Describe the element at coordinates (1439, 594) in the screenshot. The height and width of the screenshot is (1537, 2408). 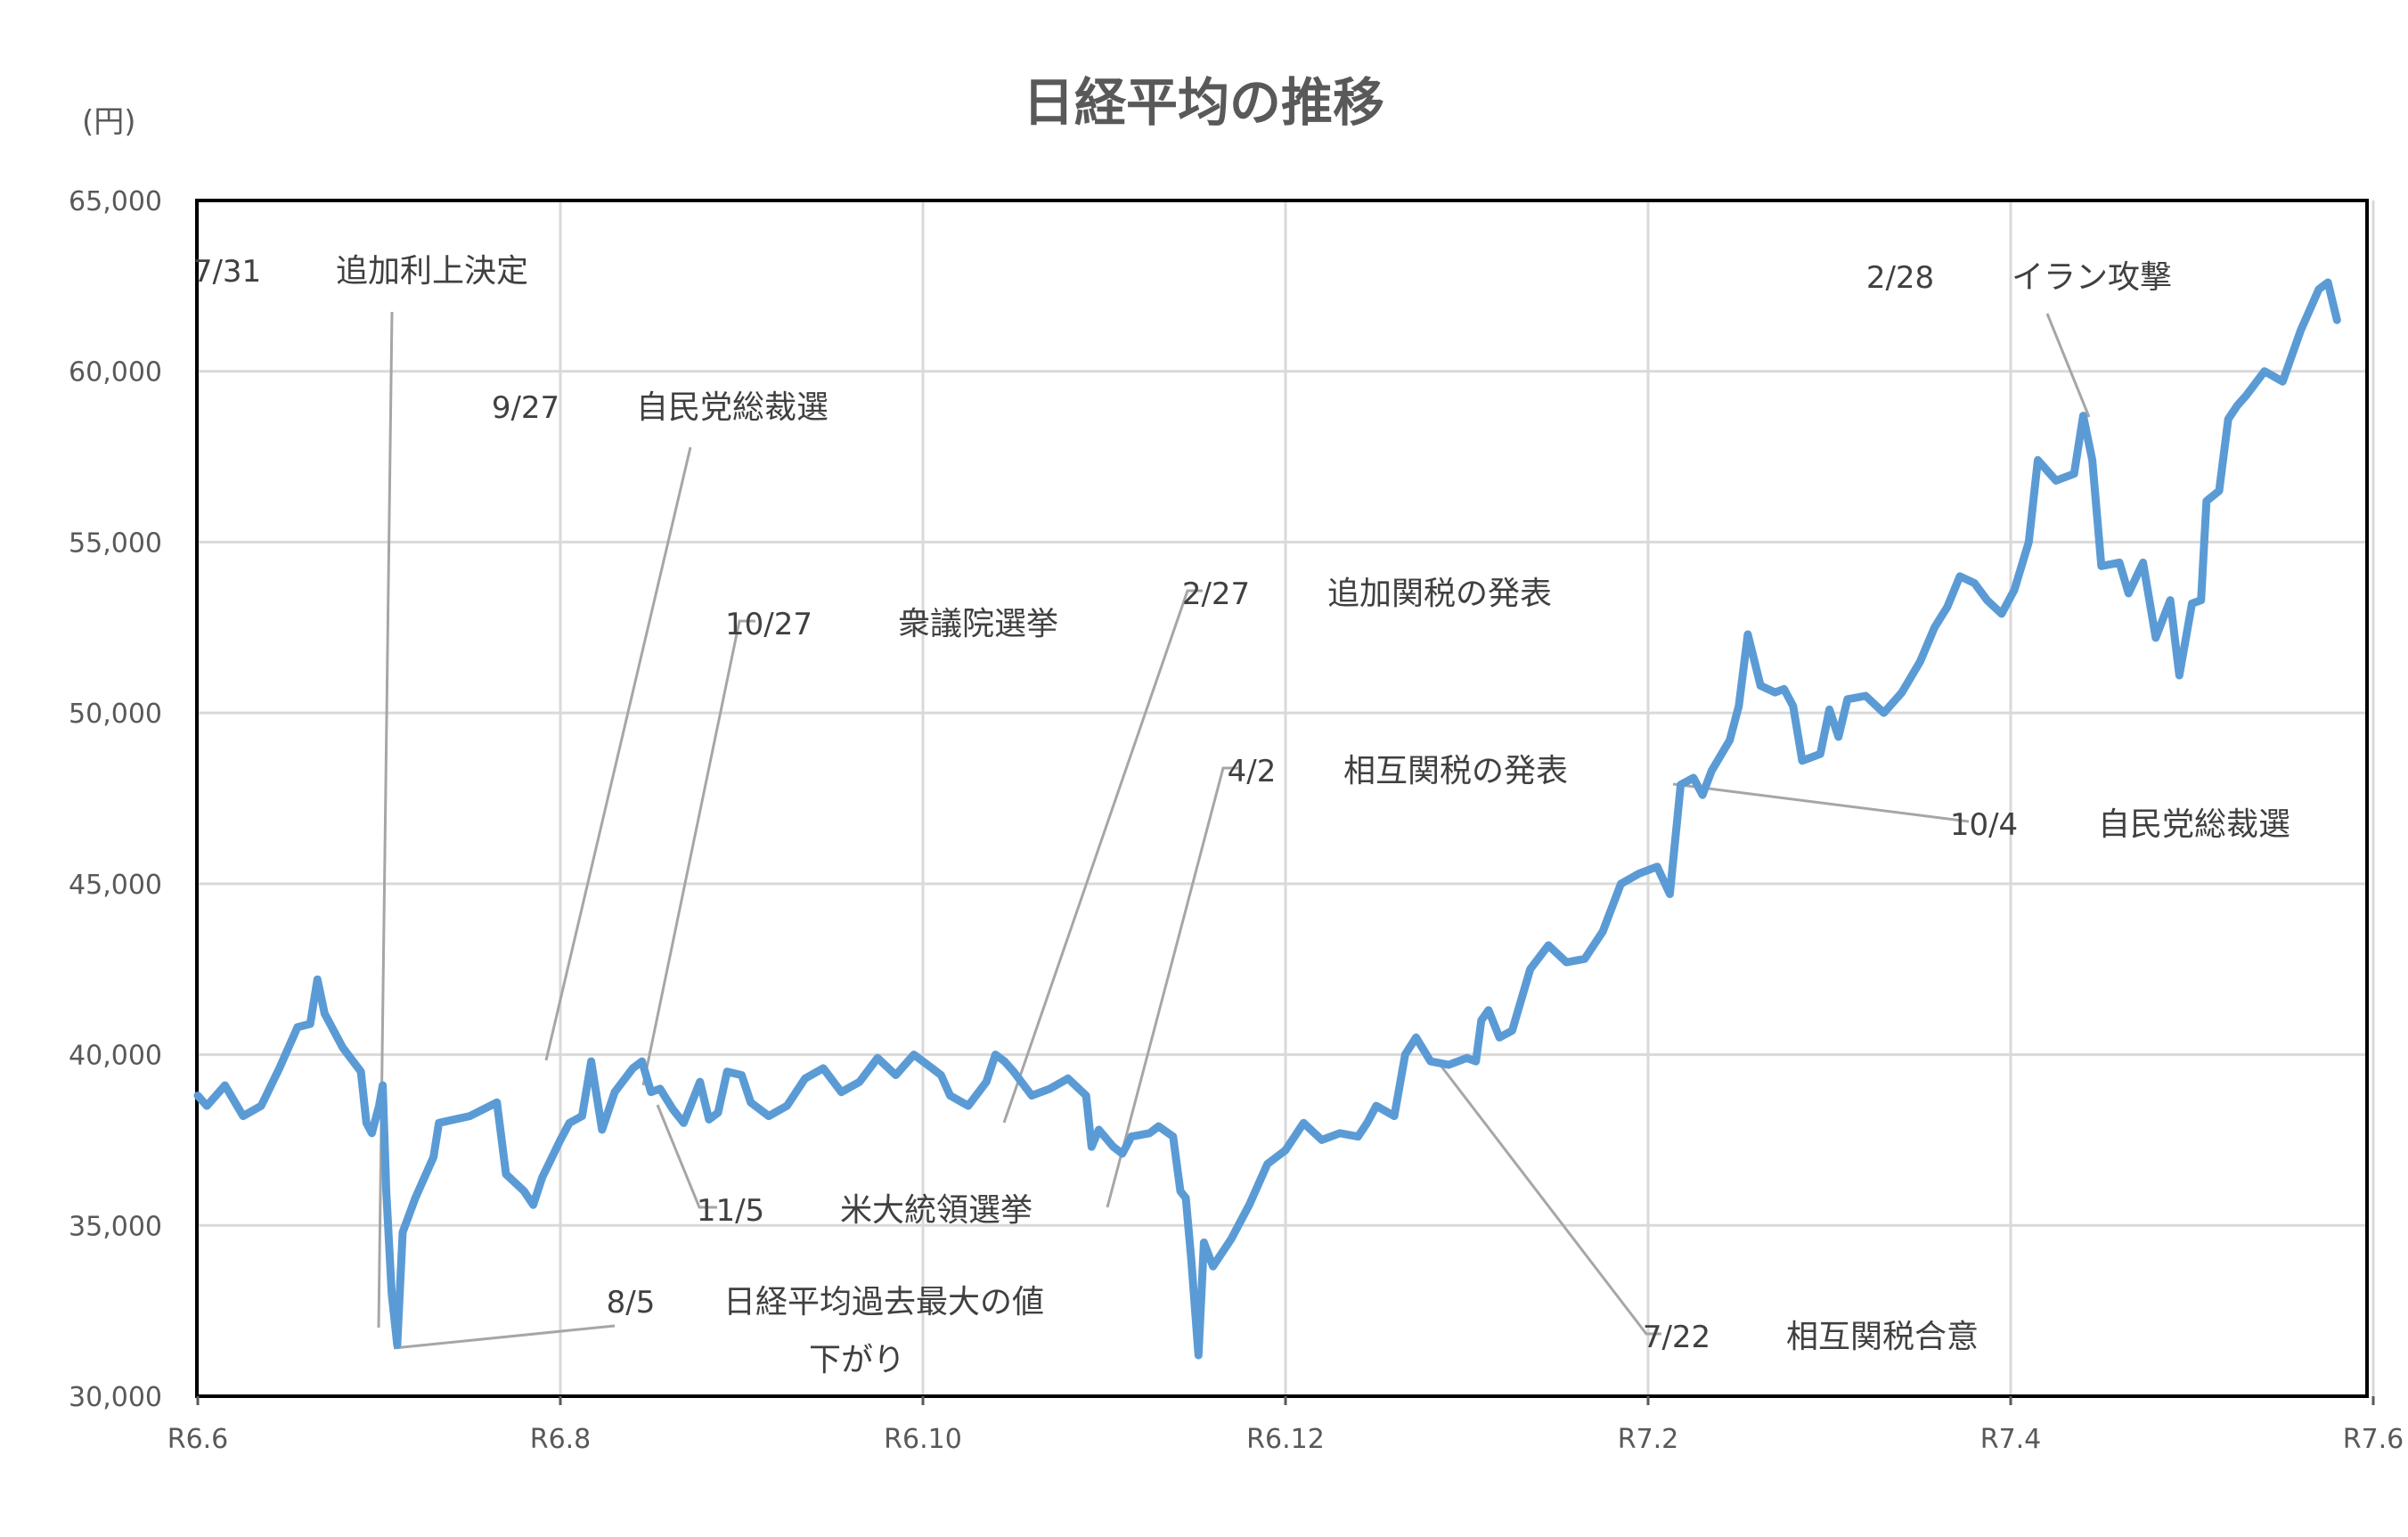
I see `annotation-text: 追加関税の発表` at that location.